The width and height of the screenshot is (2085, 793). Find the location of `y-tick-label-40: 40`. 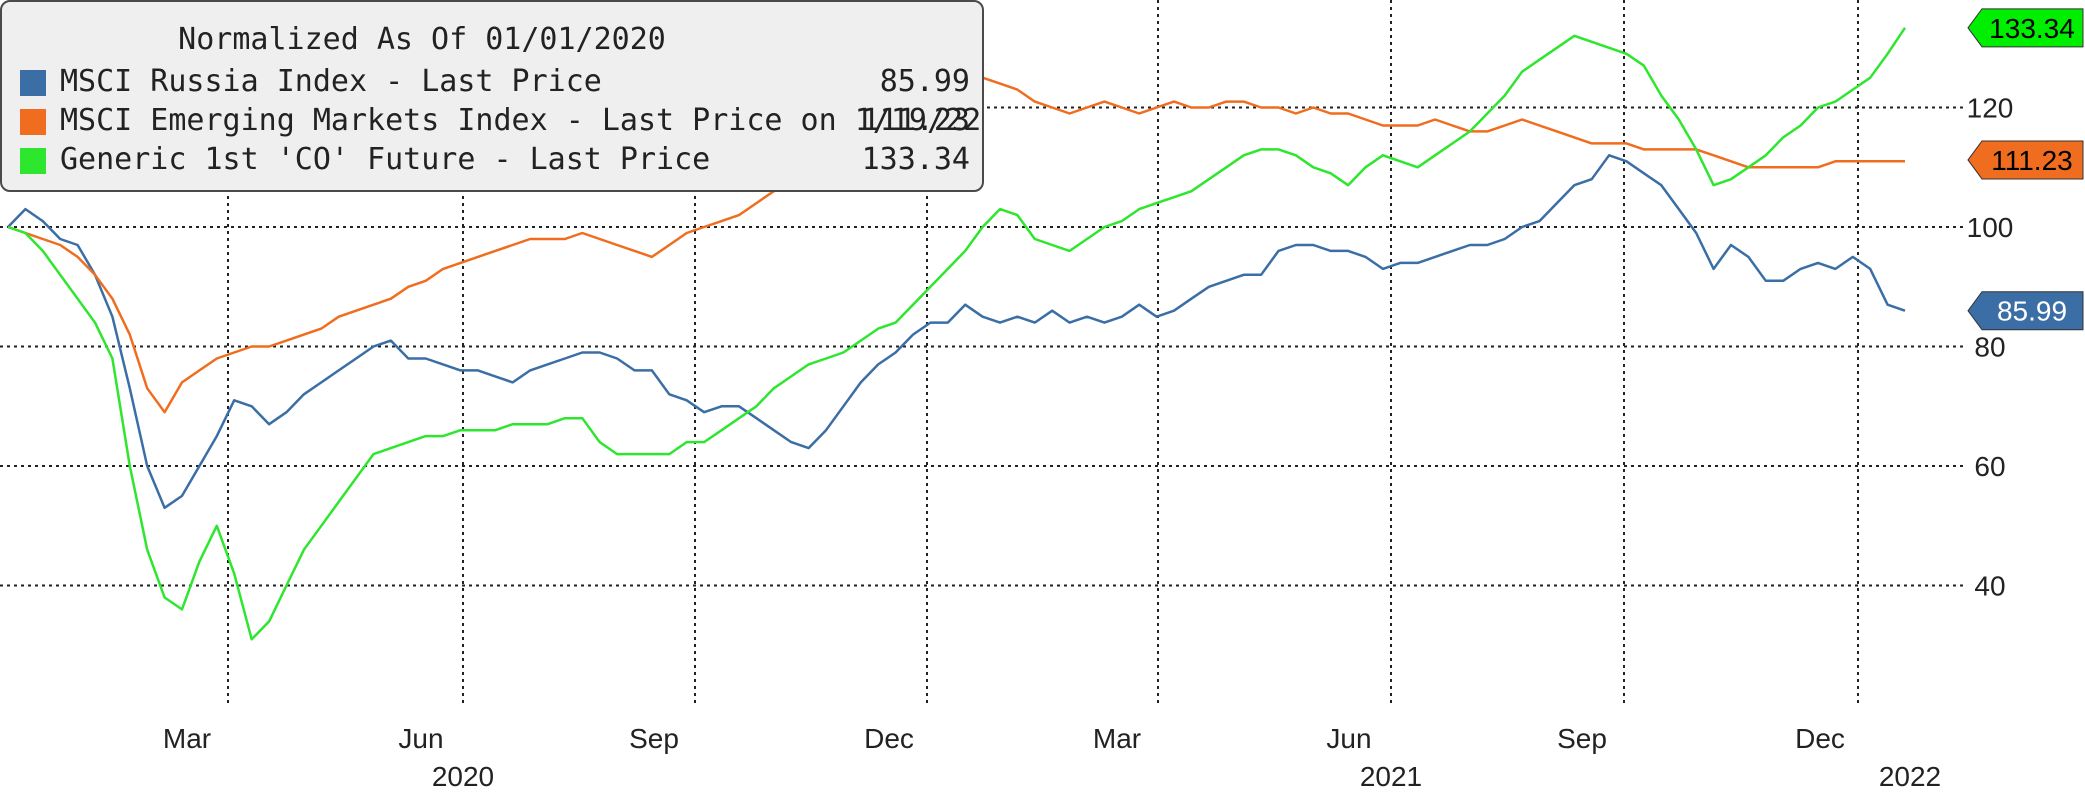

y-tick-label-40: 40 is located at coordinates (1989, 586).